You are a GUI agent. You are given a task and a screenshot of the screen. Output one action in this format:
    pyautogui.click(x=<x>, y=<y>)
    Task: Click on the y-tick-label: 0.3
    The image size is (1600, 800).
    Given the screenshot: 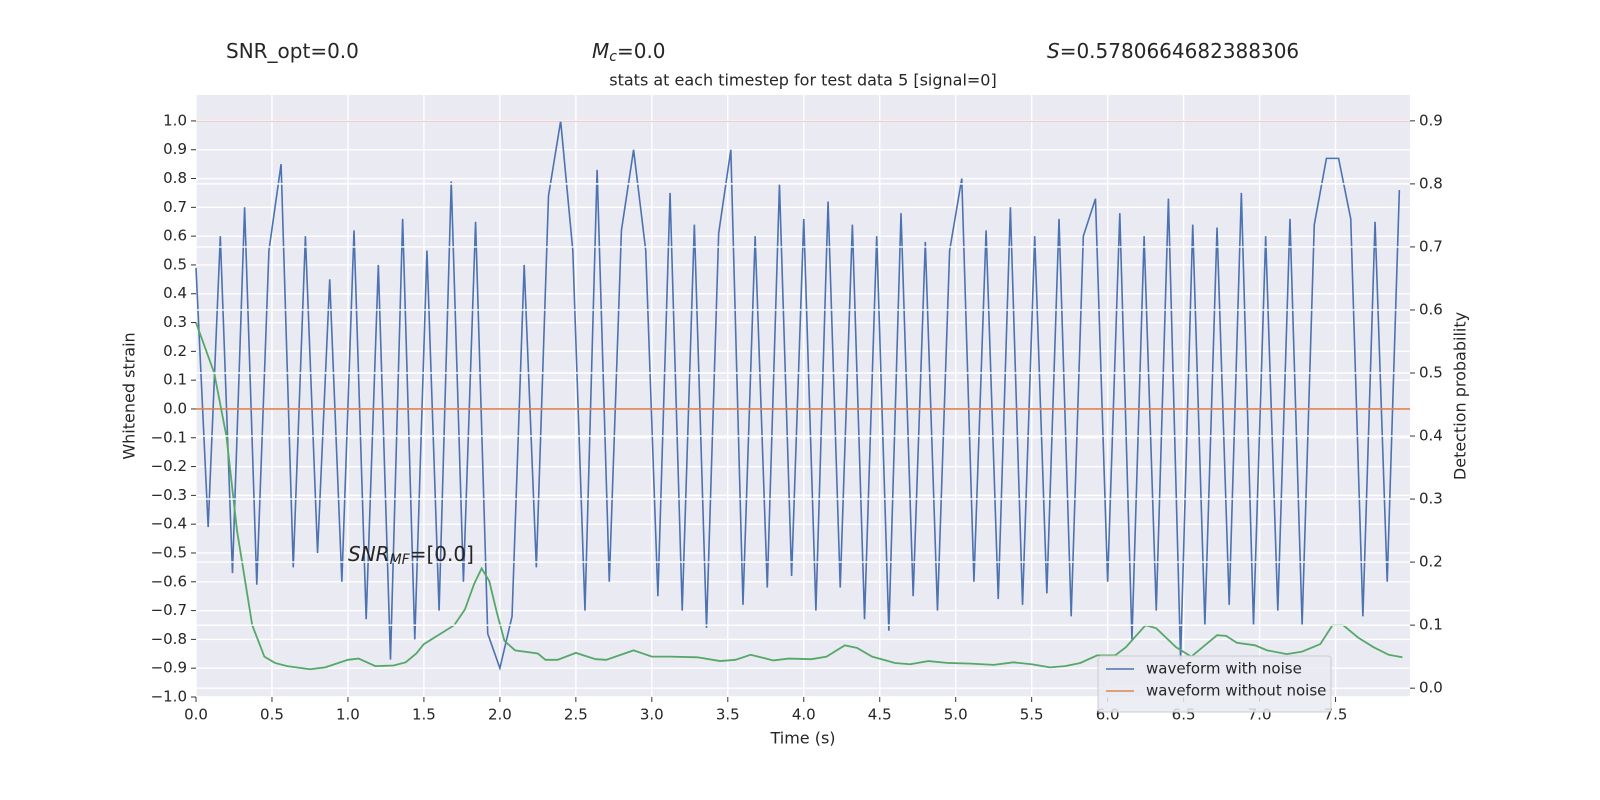 What is the action you would take?
    pyautogui.click(x=175, y=322)
    